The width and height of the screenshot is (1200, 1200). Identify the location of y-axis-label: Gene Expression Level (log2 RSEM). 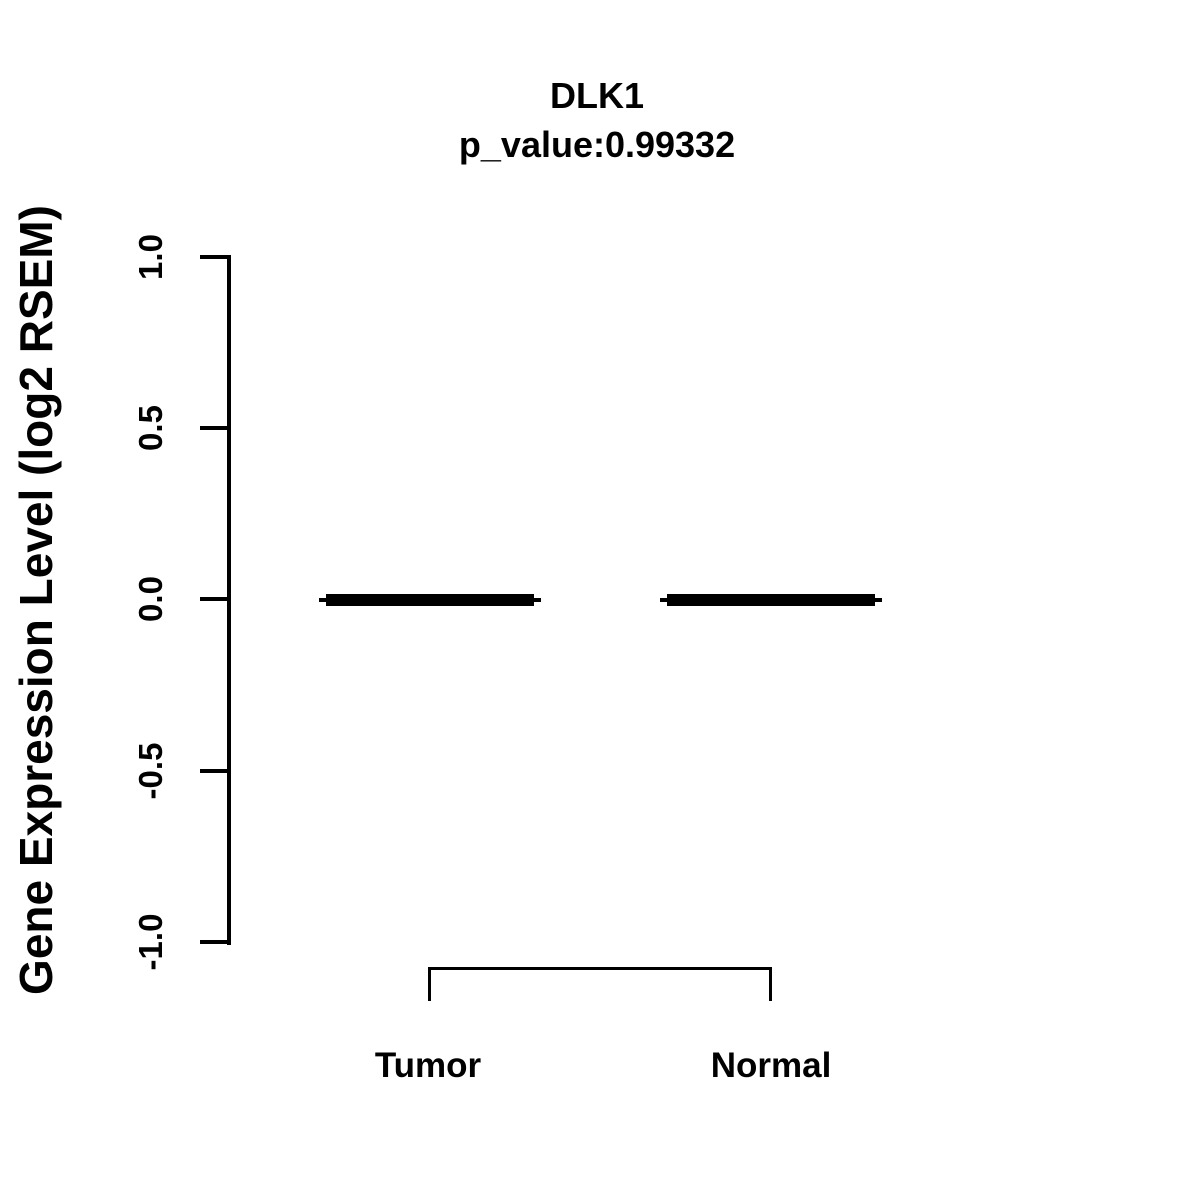
(36, 600).